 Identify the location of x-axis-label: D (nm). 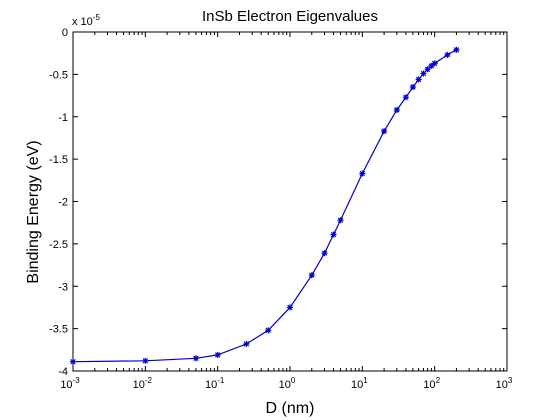
(290, 408).